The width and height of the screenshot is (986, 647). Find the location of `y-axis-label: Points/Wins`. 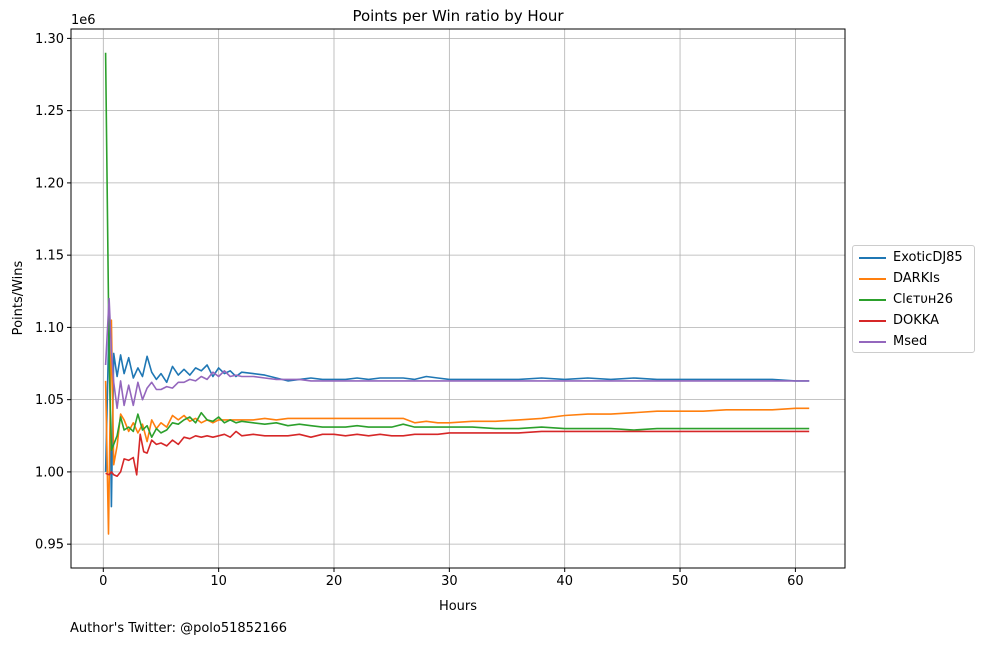

y-axis-label: Points/Wins is located at coordinates (18, 297).